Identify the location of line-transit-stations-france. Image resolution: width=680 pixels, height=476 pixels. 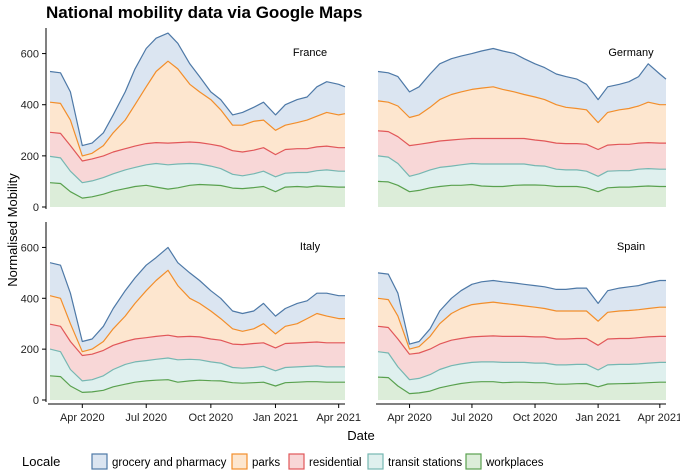
(197, 169).